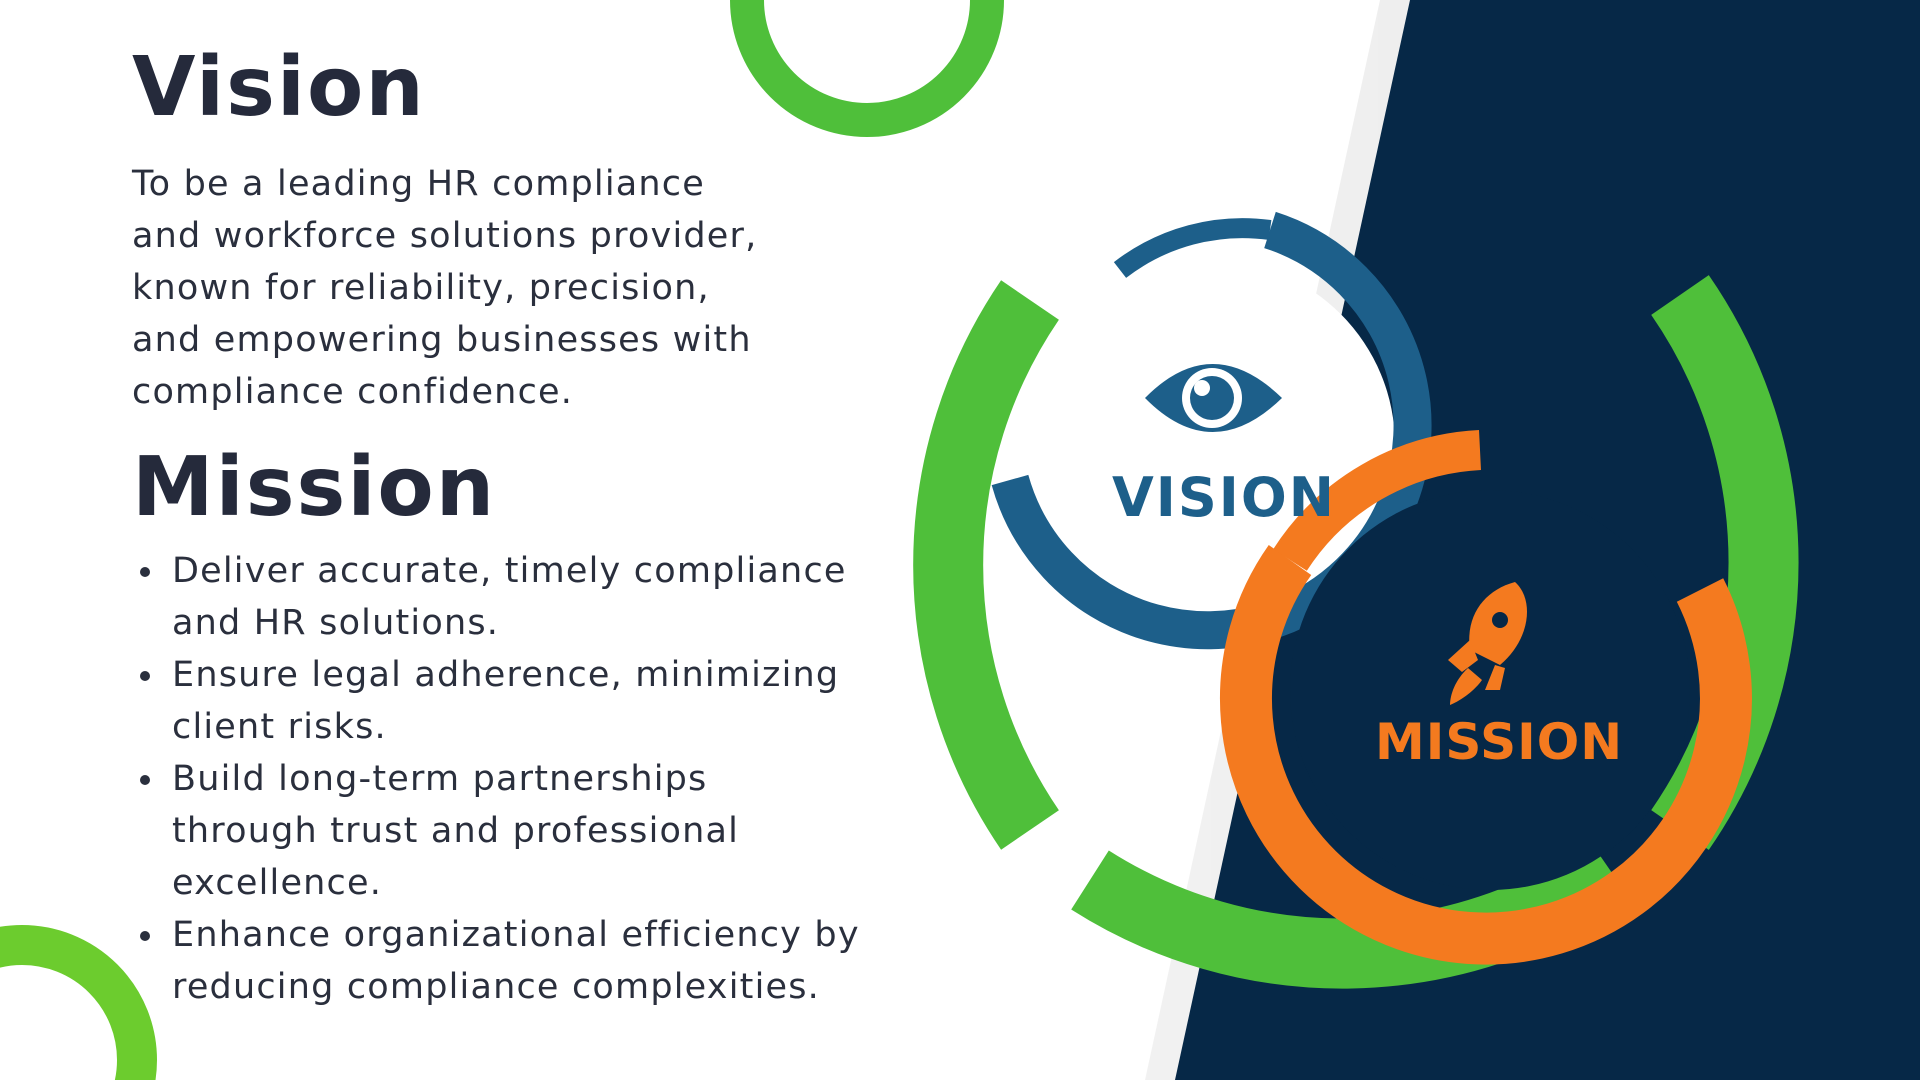  Describe the element at coordinates (506, 675) in the screenshot. I see `mission-line: Ensure legal adherence, minimizing` at that location.